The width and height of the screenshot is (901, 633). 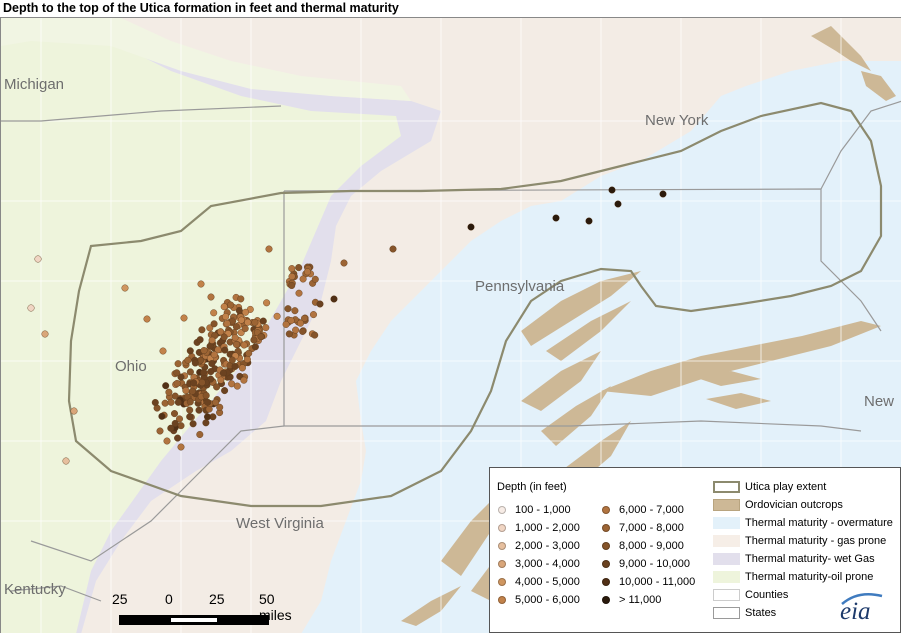 I want to click on scale-tick-25-right: 25, so click(x=217, y=599).